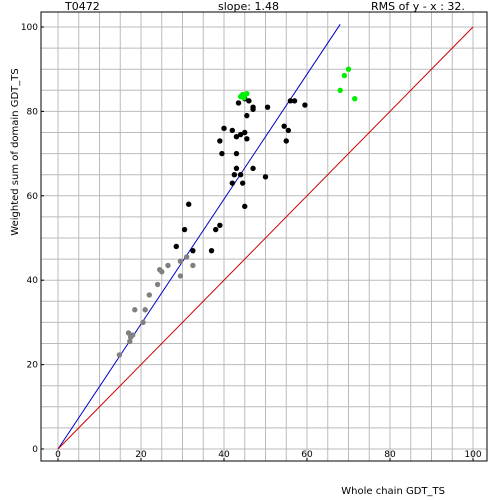  What do you see at coordinates (472, 455) in the screenshot?
I see `x-tick-label: 100` at bounding box center [472, 455].